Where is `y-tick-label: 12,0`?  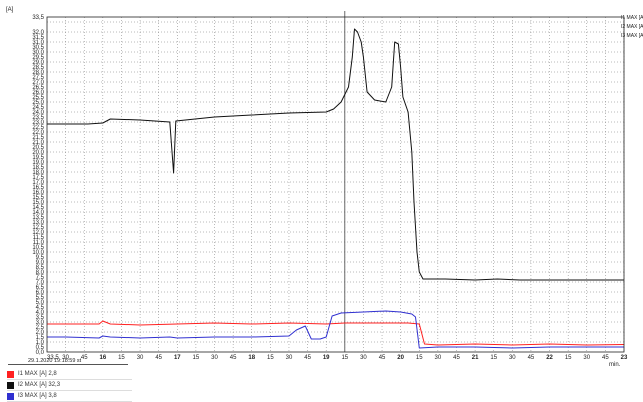 y-tick-label: 12,0 is located at coordinates (38, 233).